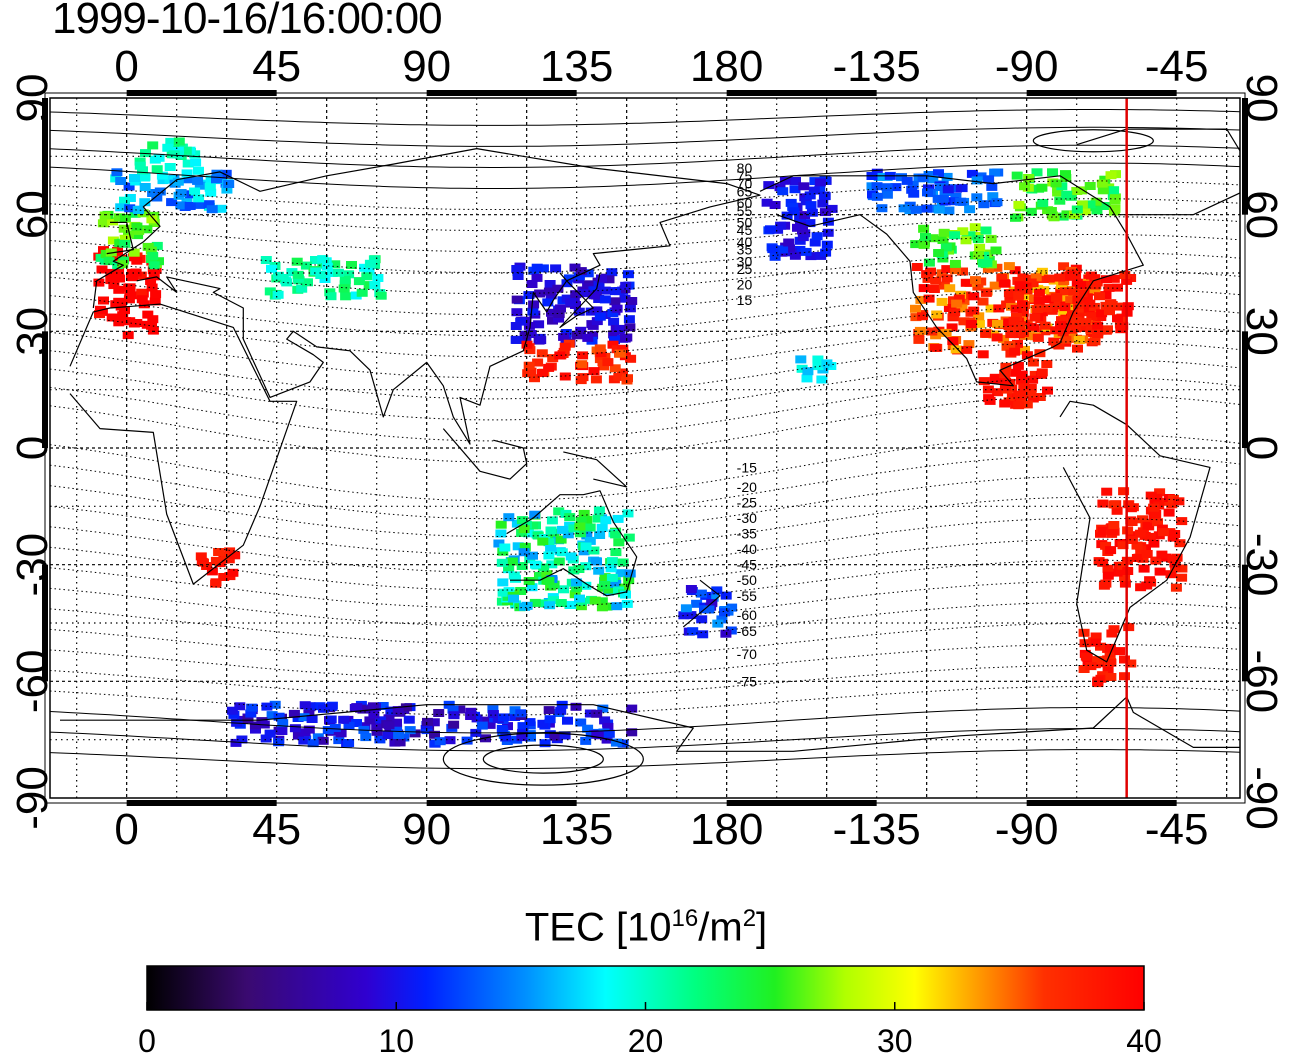  What do you see at coordinates (426, 829) in the screenshot?
I see `x-tick-label-bottom: 90` at bounding box center [426, 829].